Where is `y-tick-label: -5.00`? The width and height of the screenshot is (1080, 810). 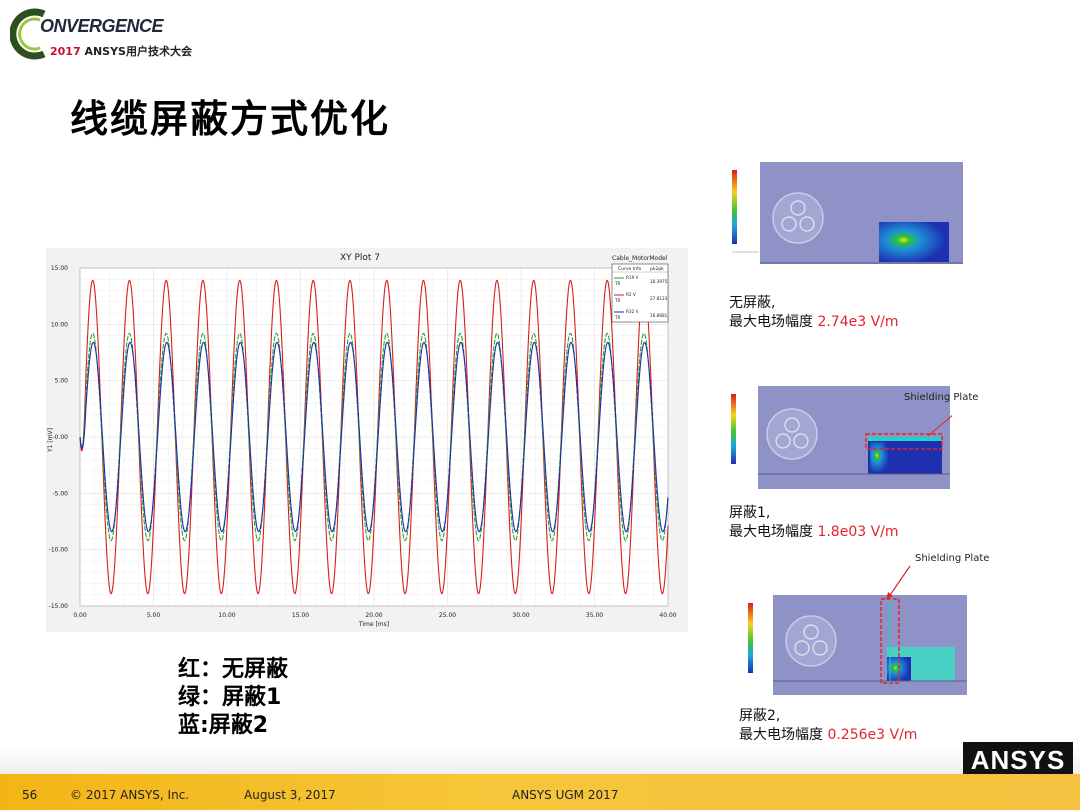
y-tick-label: -5.00 is located at coordinates (60, 493).